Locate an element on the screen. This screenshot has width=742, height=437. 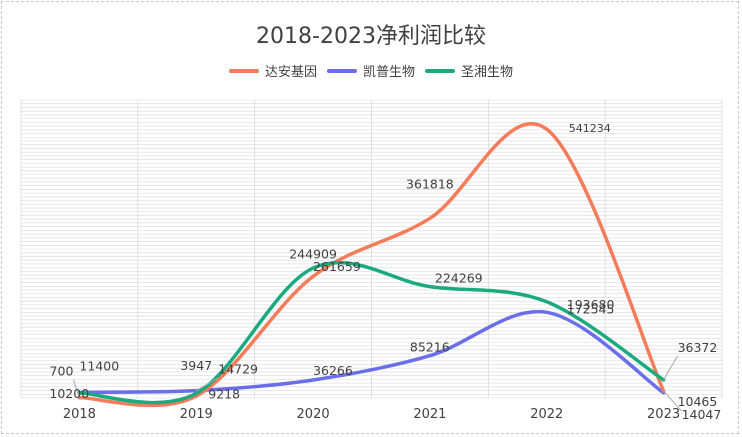
x-tick-2: 2020 is located at coordinates (313, 414).